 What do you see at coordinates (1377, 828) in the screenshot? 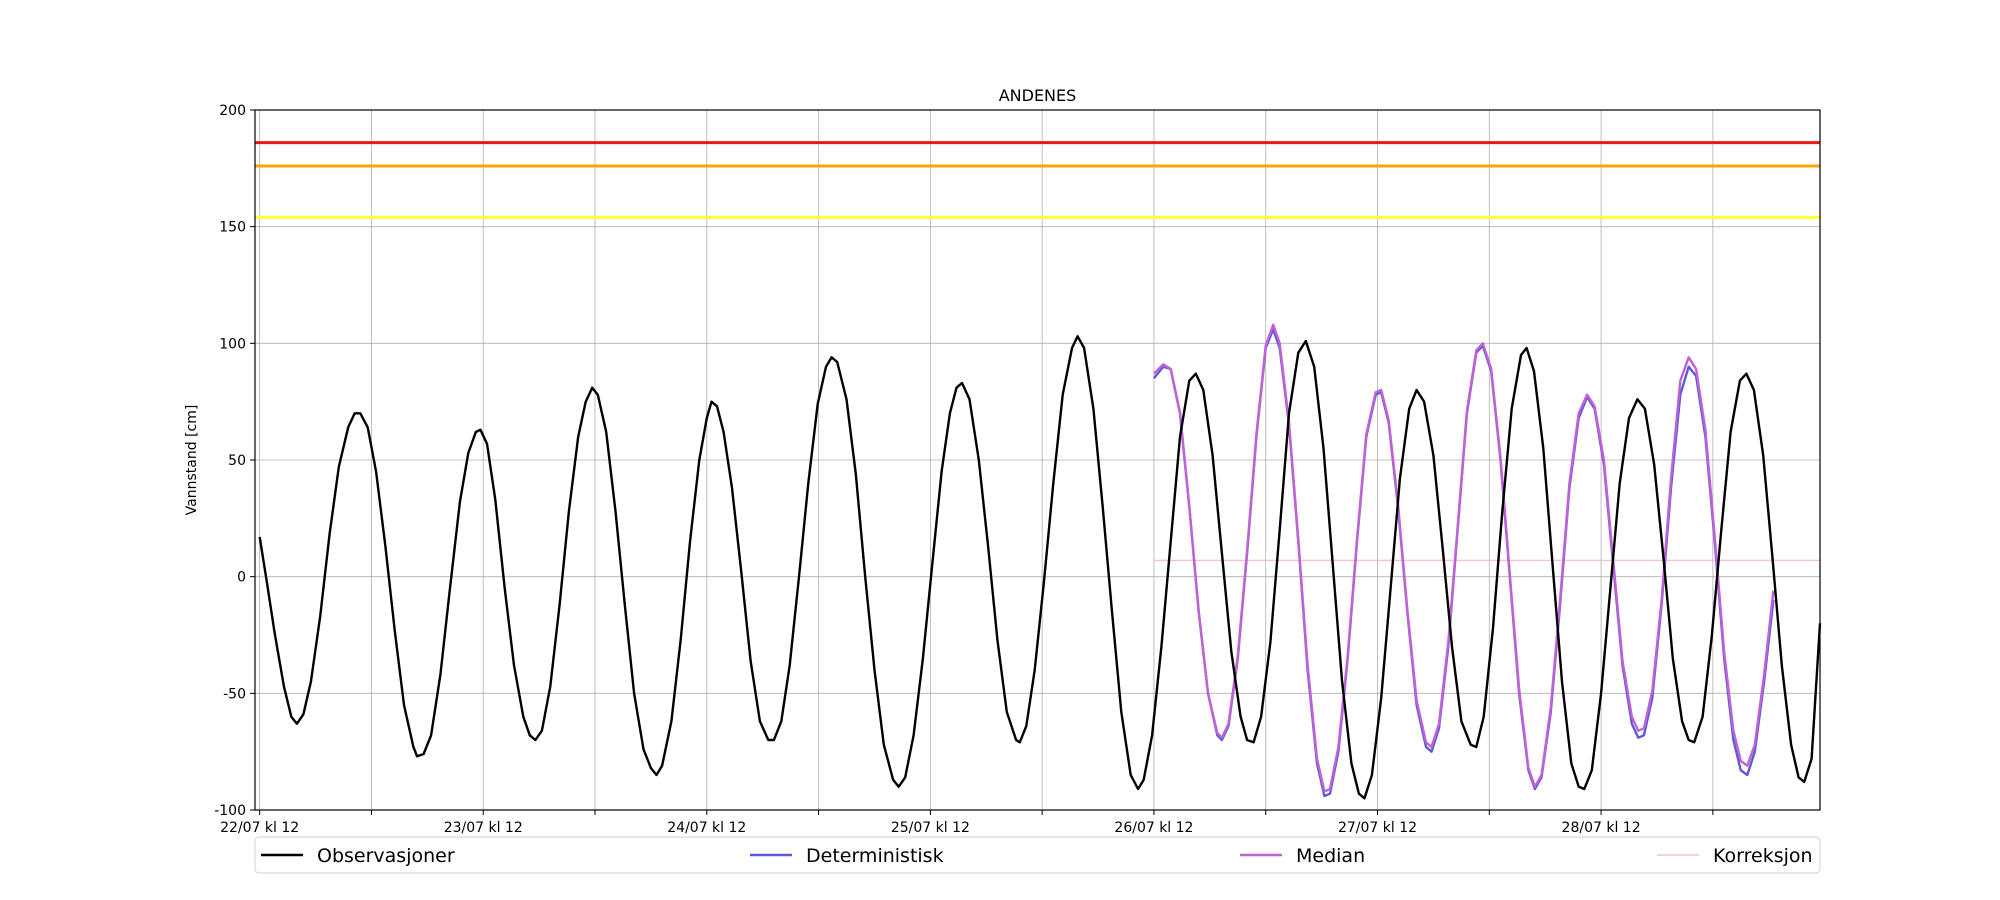
I see `x-tick-label: 27/07 kl 12` at bounding box center [1377, 828].